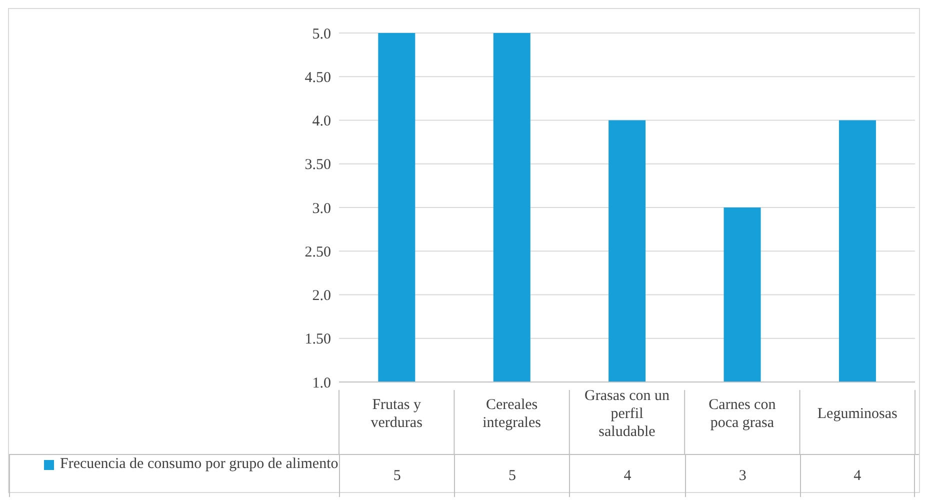 The height and width of the screenshot is (501, 925). What do you see at coordinates (317, 78) in the screenshot?
I see `y-tick-label: 4.50` at bounding box center [317, 78].